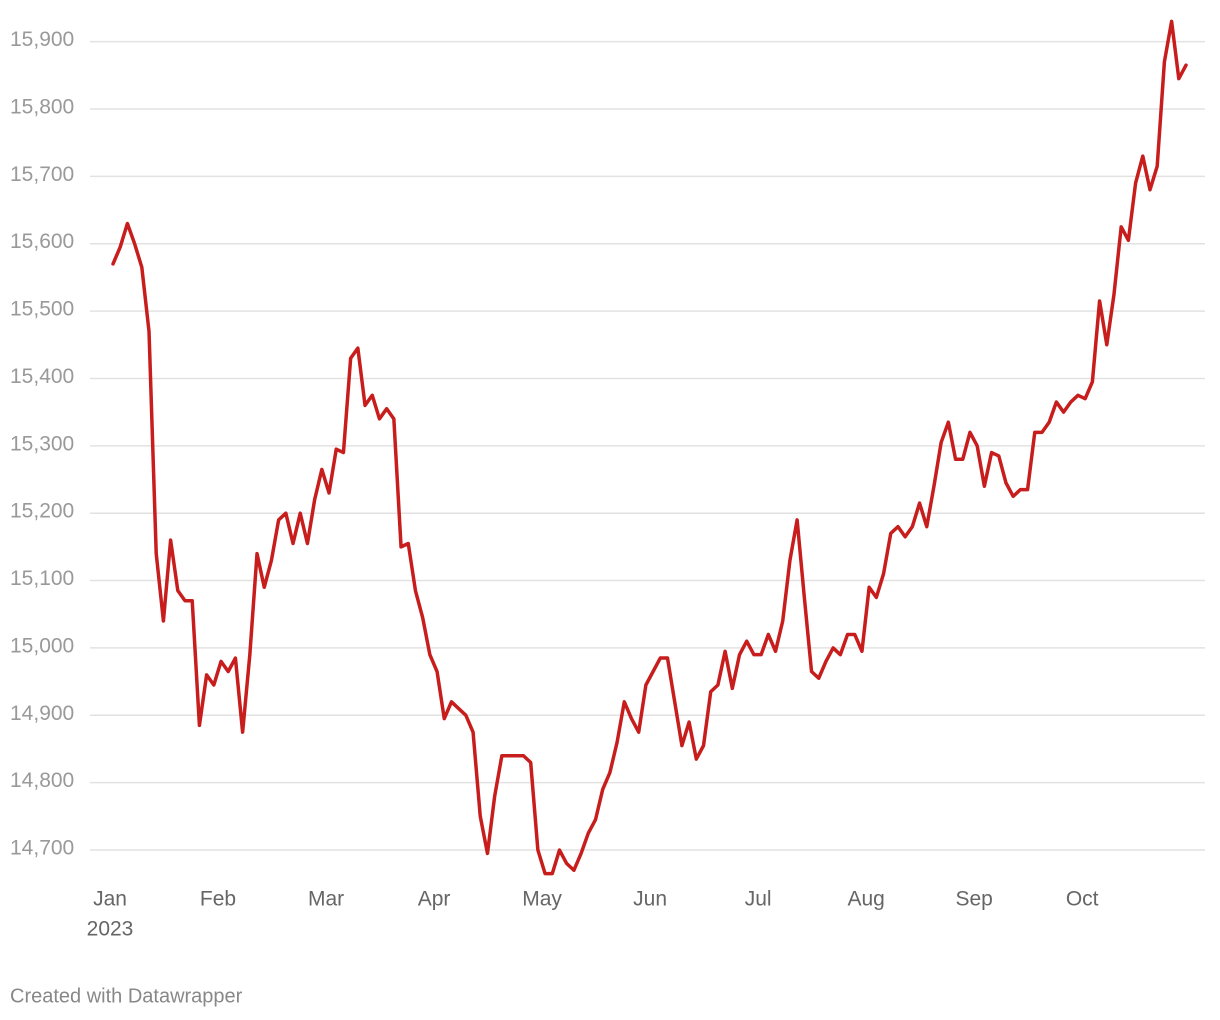  I want to click on x-tick-label: Jul, so click(758, 899).